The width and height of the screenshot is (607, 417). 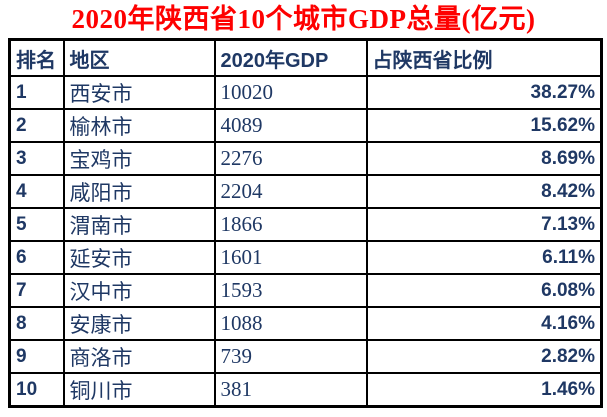 I want to click on gdp-cell: 381, so click(x=290, y=390).